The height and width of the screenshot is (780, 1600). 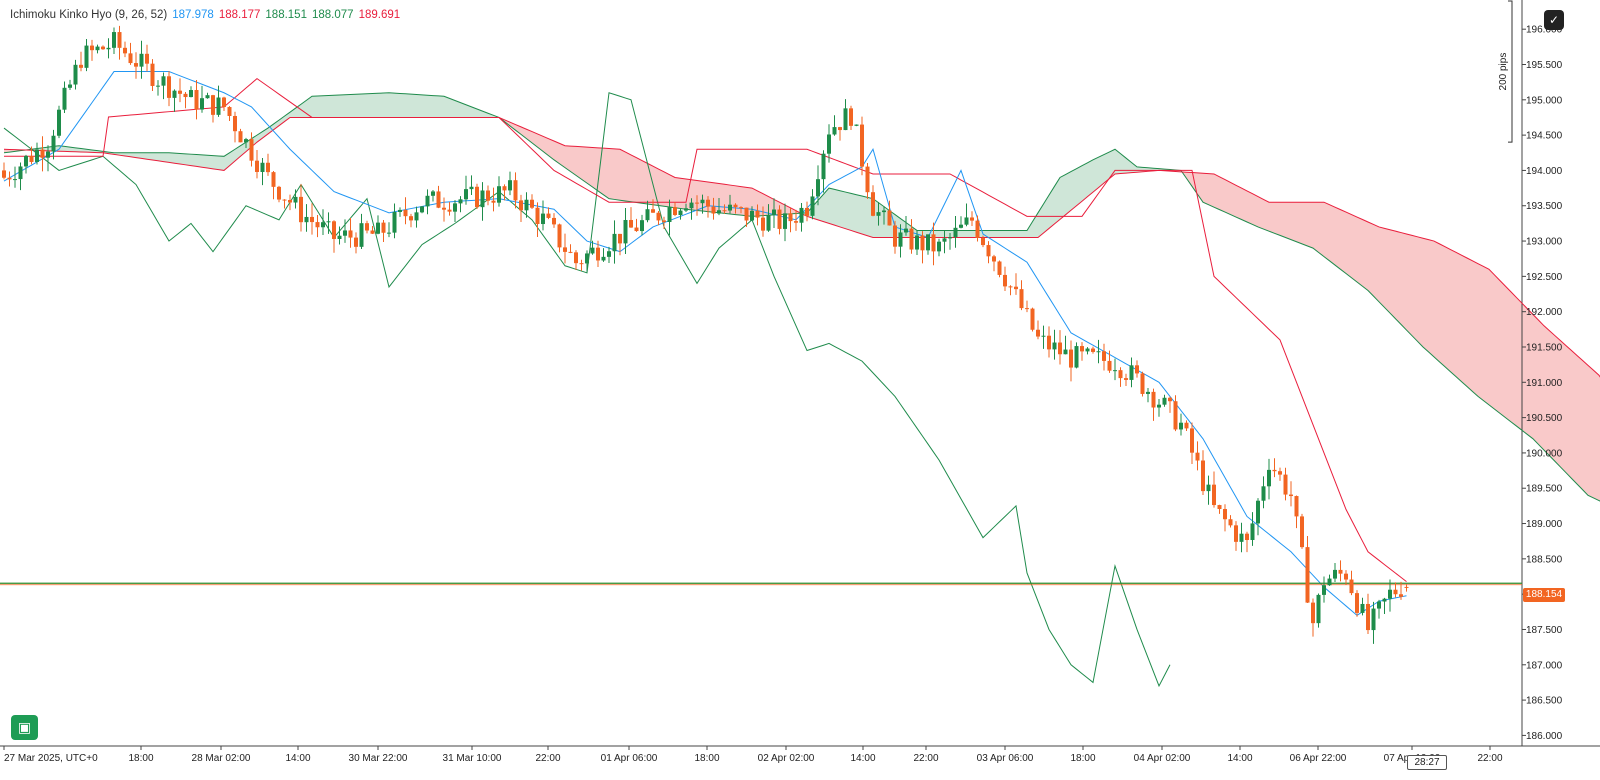 What do you see at coordinates (1162, 758) in the screenshot?
I see `time-tick-label: 04 Apr 02:00` at bounding box center [1162, 758].